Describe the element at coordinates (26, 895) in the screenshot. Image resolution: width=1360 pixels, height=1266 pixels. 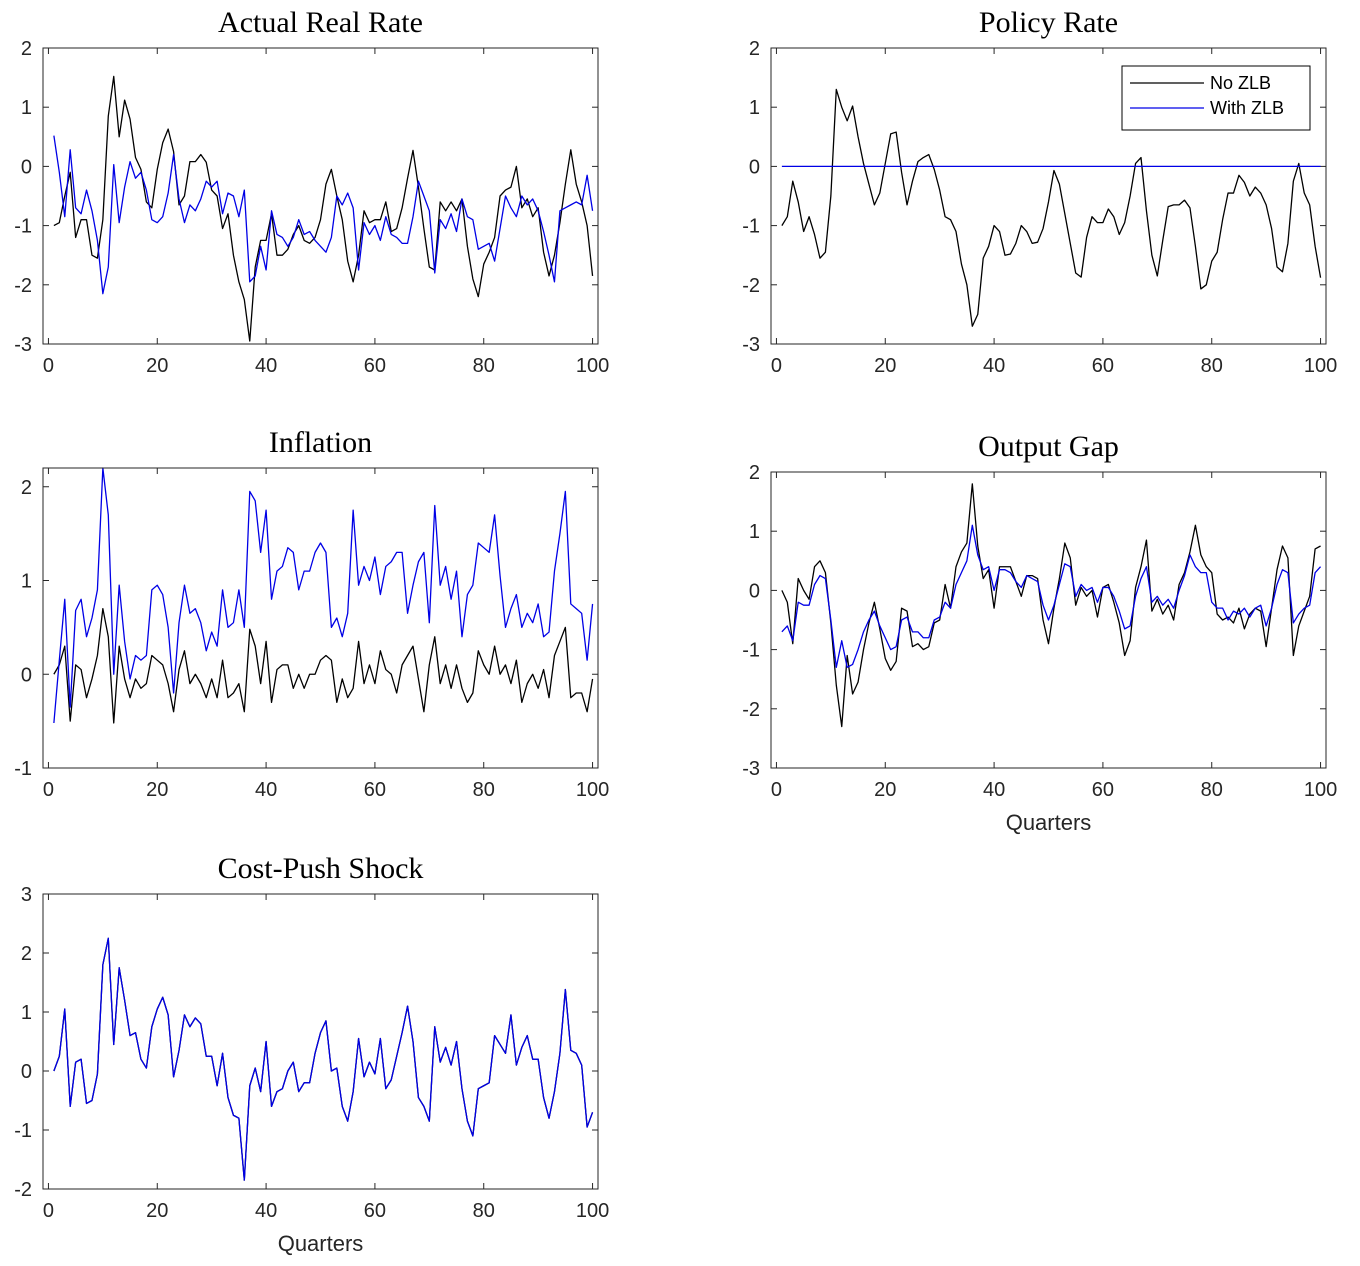
I see `y-tick-label: 3` at that location.